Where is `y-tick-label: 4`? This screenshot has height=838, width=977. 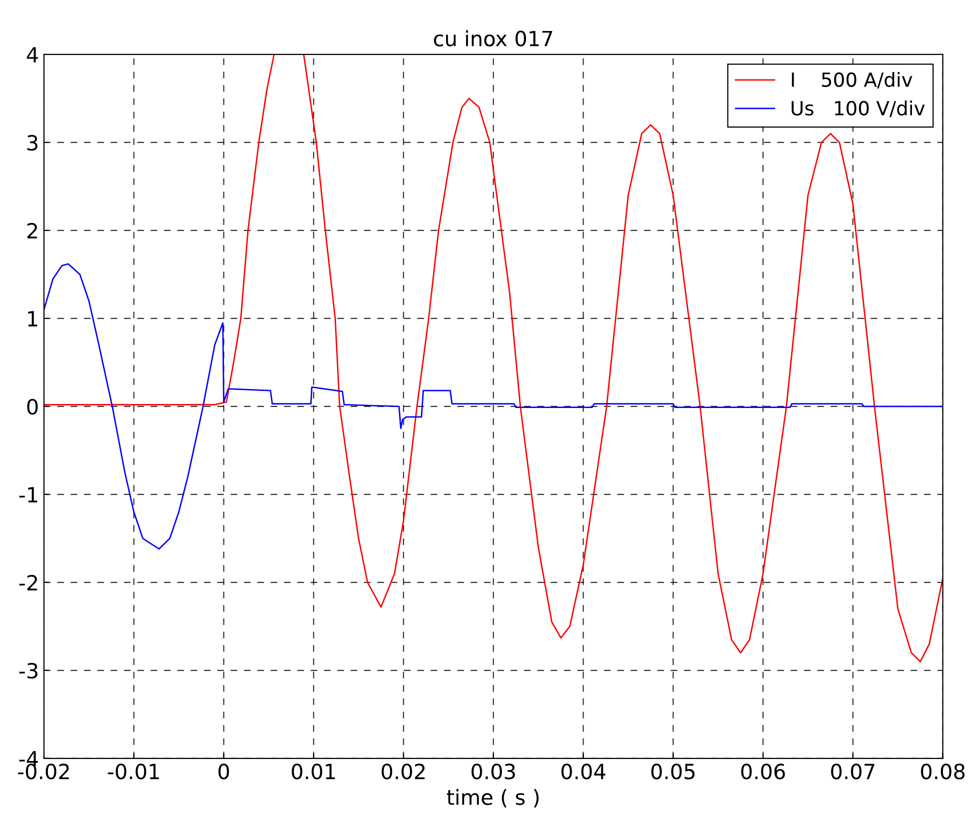 y-tick-label: 4 is located at coordinates (32, 54).